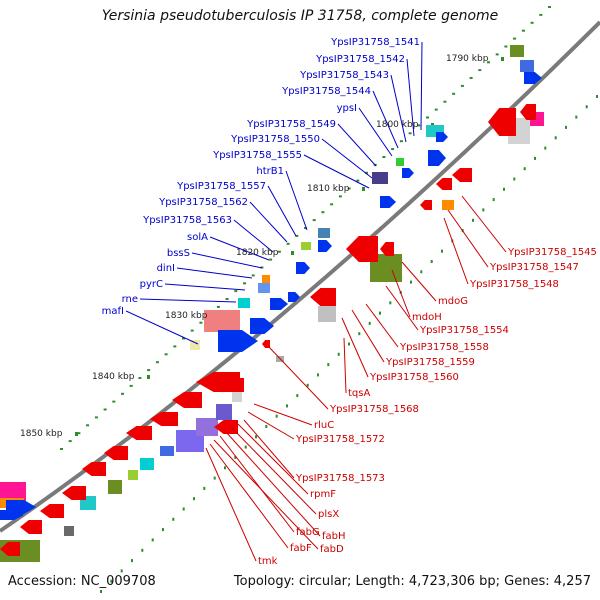  I want to click on reverse-gene-label: tmk, so click(268, 561).